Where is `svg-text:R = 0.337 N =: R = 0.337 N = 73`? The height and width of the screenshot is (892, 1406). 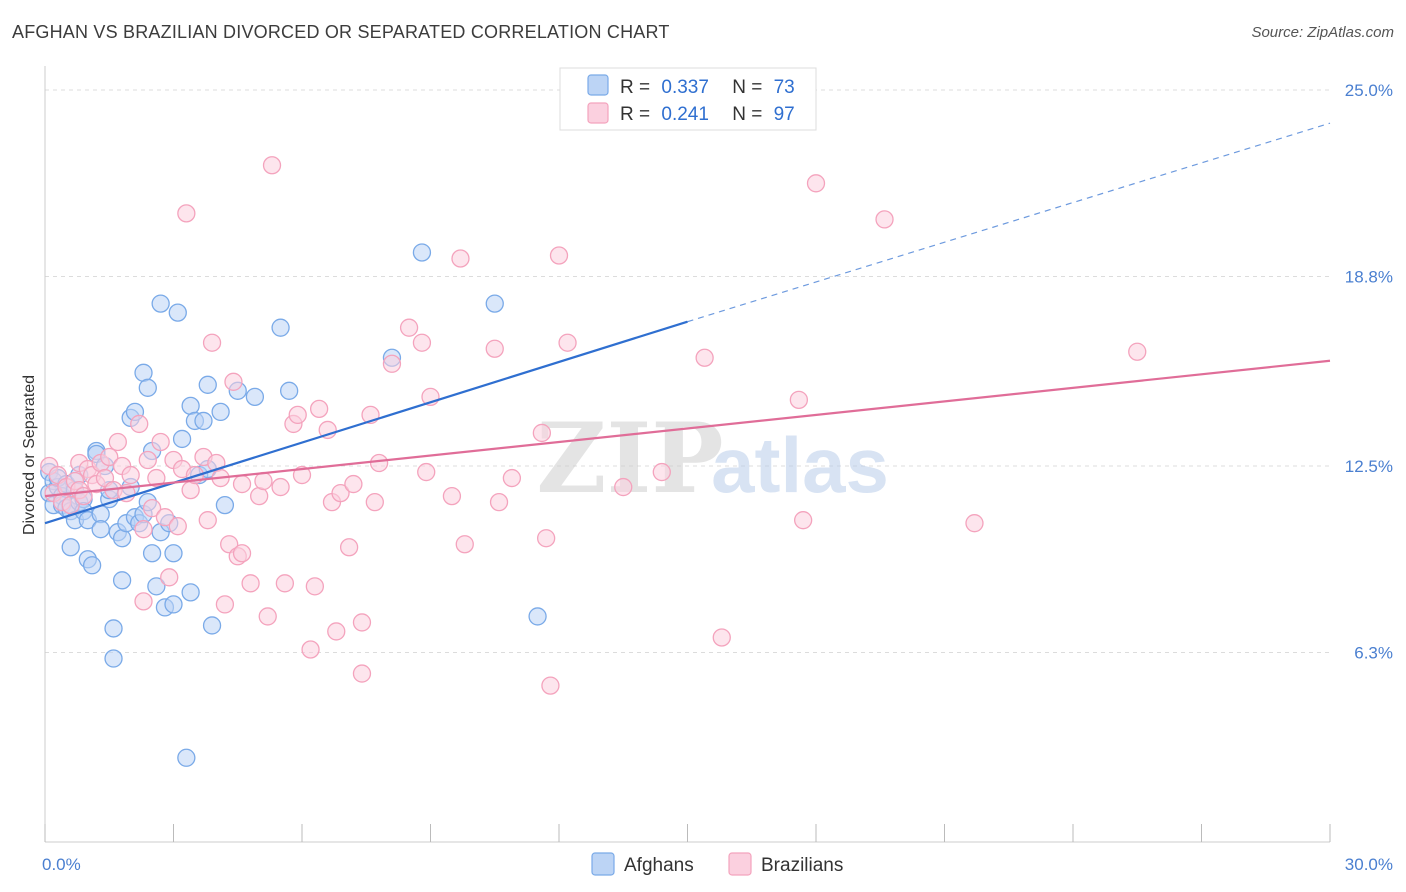 svg-text:R = 0.337 N =: R = 0.337 N = 73 is located at coordinates (707, 87).